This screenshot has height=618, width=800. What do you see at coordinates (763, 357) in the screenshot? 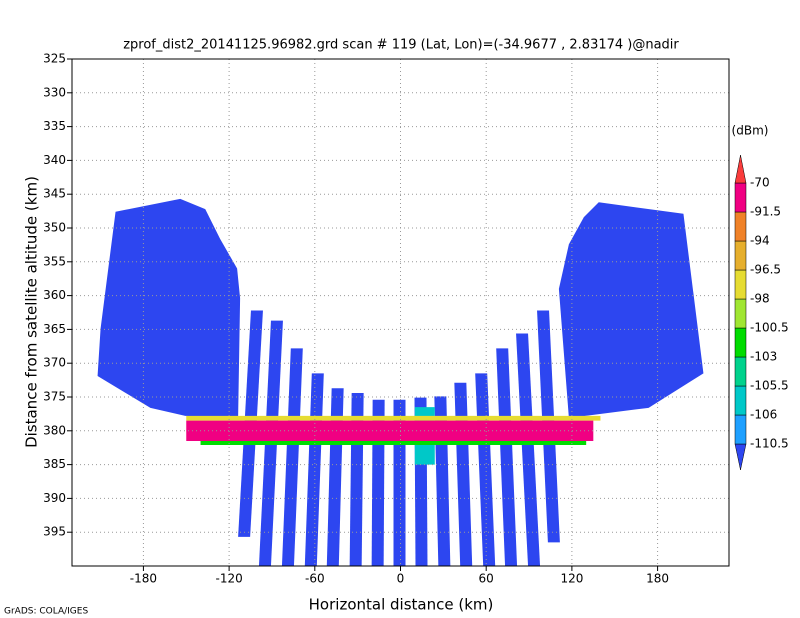
I see `colorbar-label: -103` at bounding box center [763, 357].